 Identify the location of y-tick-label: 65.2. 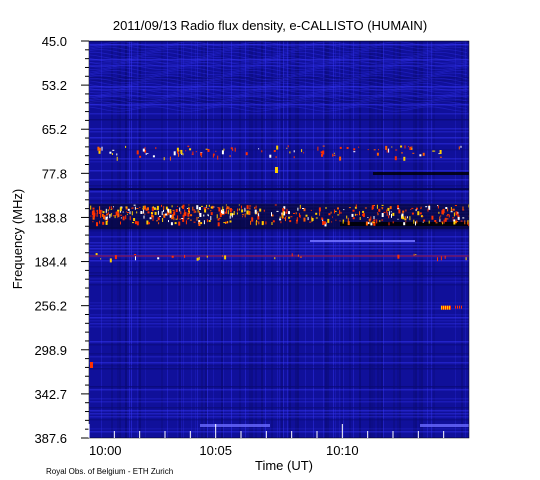
(54, 129).